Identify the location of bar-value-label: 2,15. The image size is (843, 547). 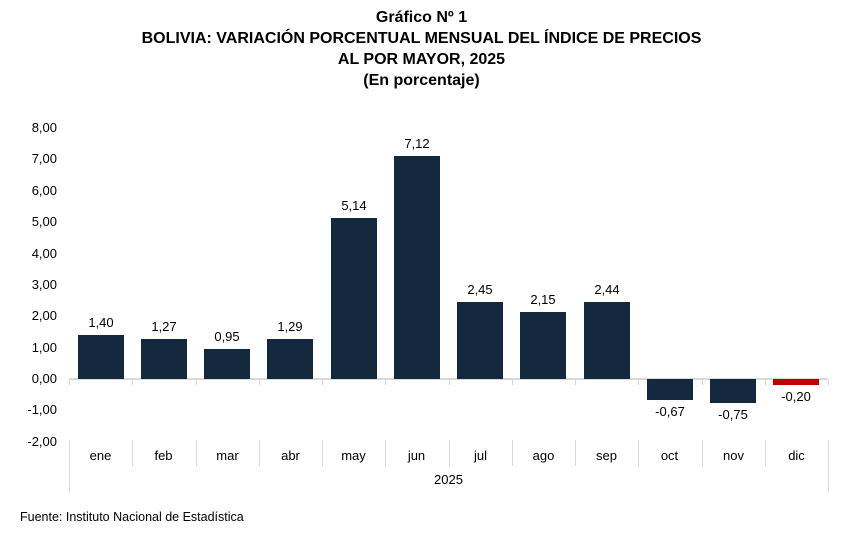
(543, 299).